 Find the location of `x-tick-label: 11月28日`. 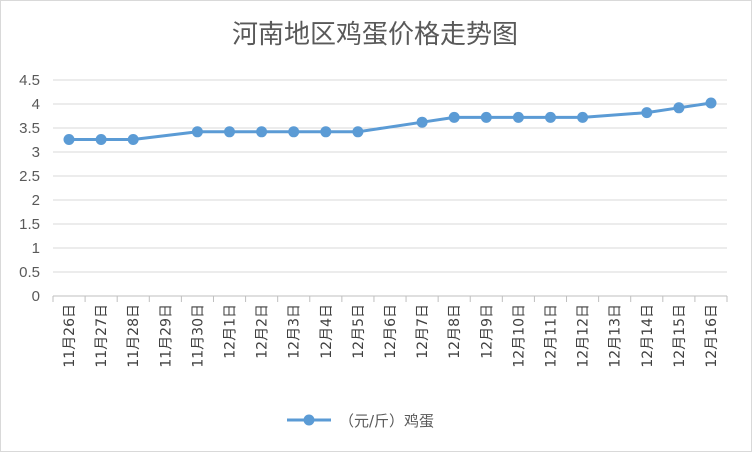

x-tick-label: 11月28日 is located at coordinates (134, 336).